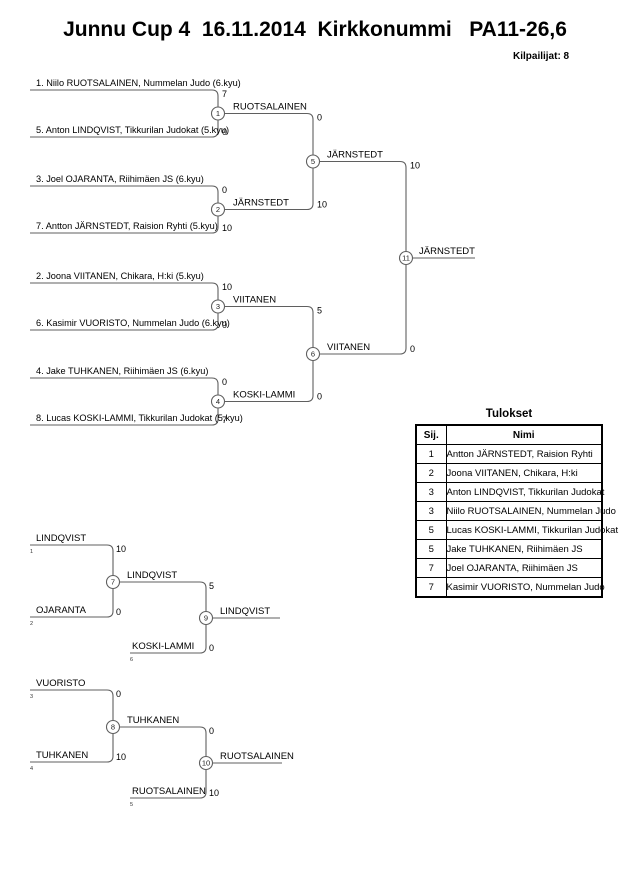 This screenshot has height=891, width=630. What do you see at coordinates (218, 209) in the screenshot?
I see `match-number: 2` at bounding box center [218, 209].